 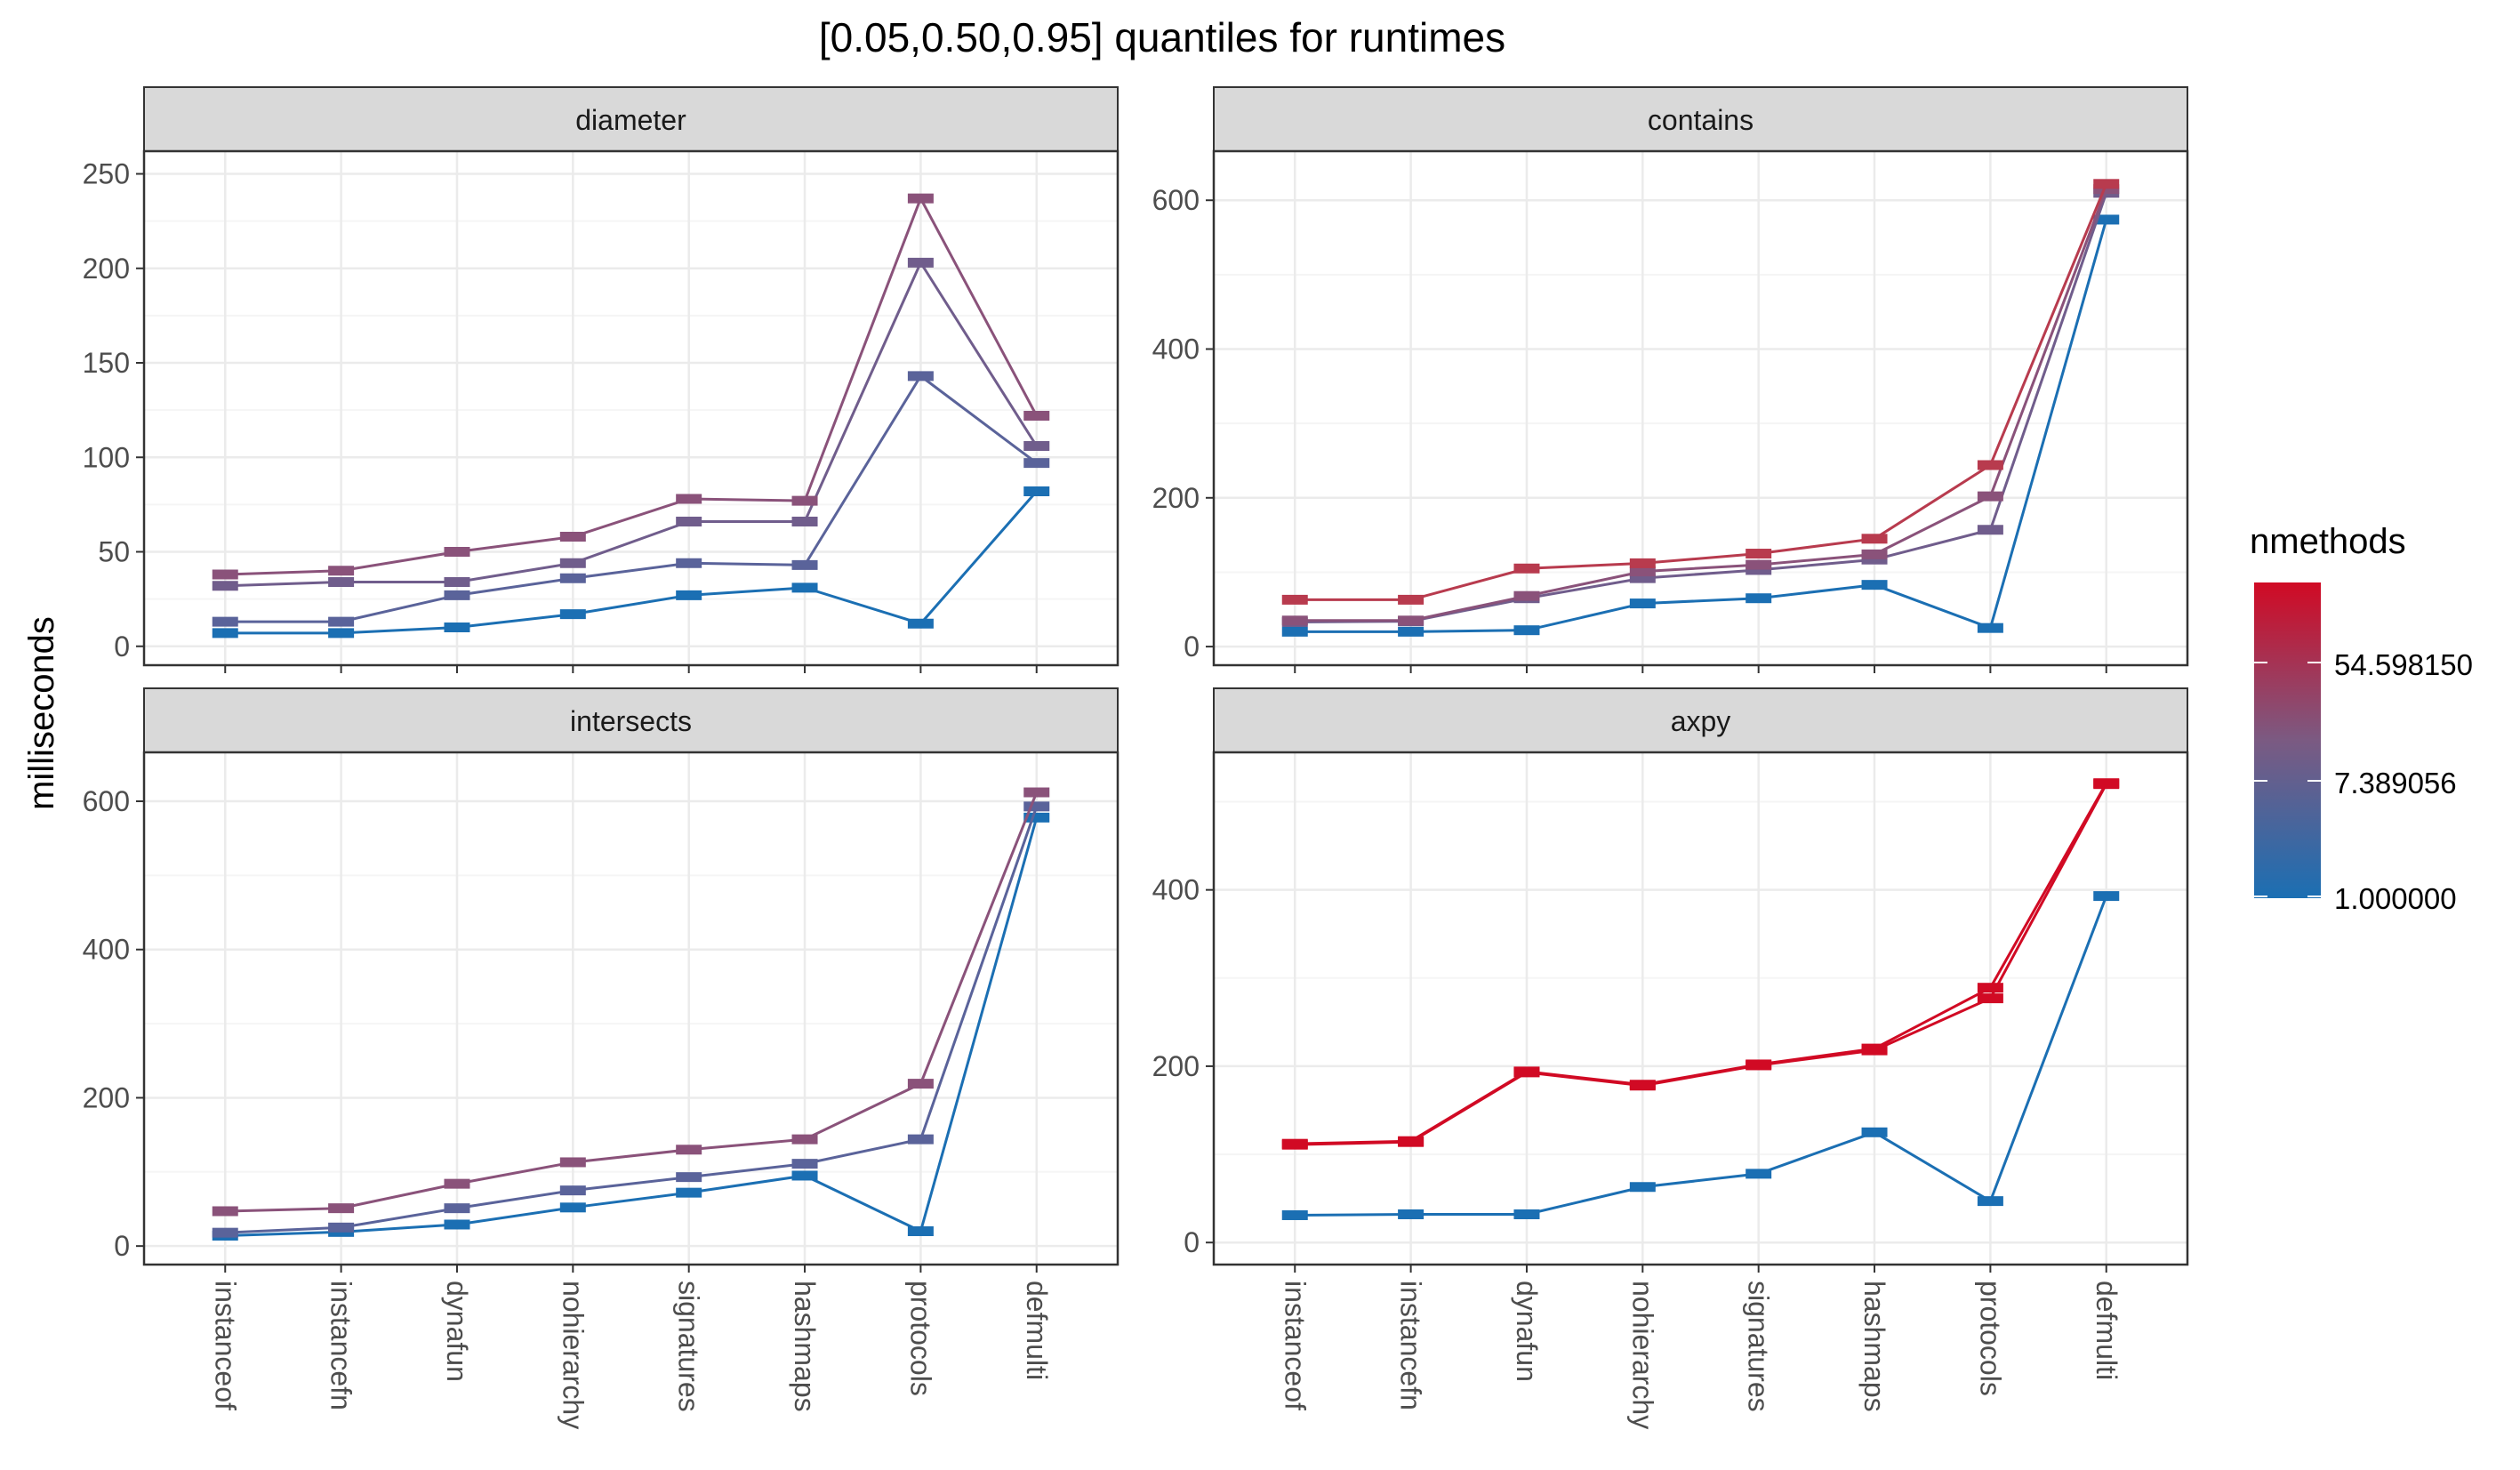 I want to click on facet-strip, so click(x=1701, y=119).